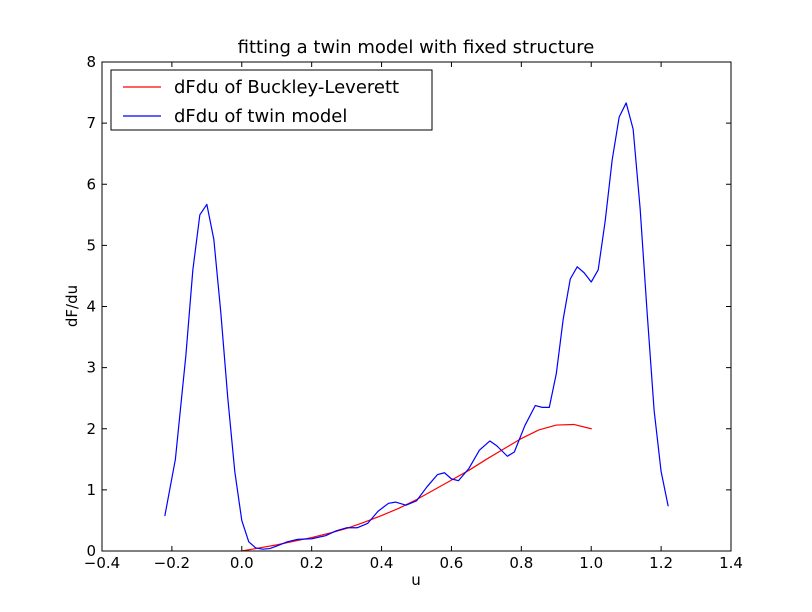  I want to click on y-tick-label: 2, so click(91, 429).